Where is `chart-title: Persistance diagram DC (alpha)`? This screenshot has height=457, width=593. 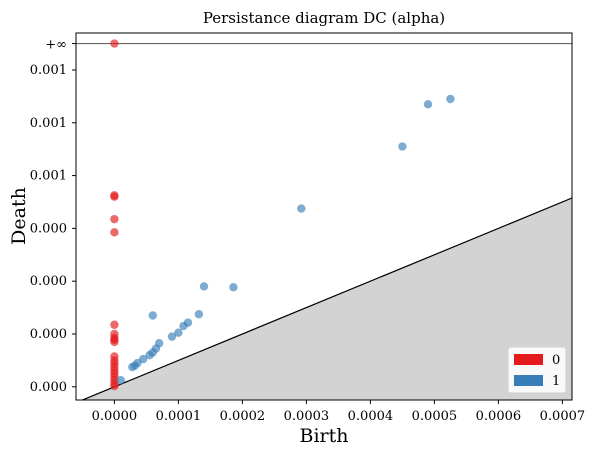 chart-title: Persistance diagram DC (alpha) is located at coordinates (324, 18).